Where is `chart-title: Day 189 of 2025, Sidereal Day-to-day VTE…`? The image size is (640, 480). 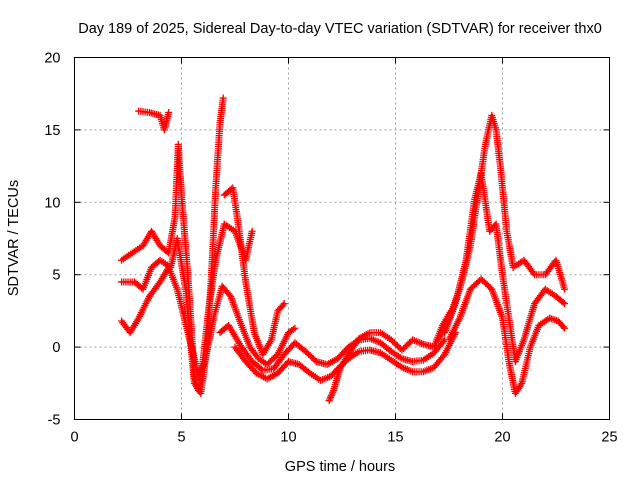
chart-title: Day 189 of 2025, Sidereal Day-to-day VTE… is located at coordinates (340, 29).